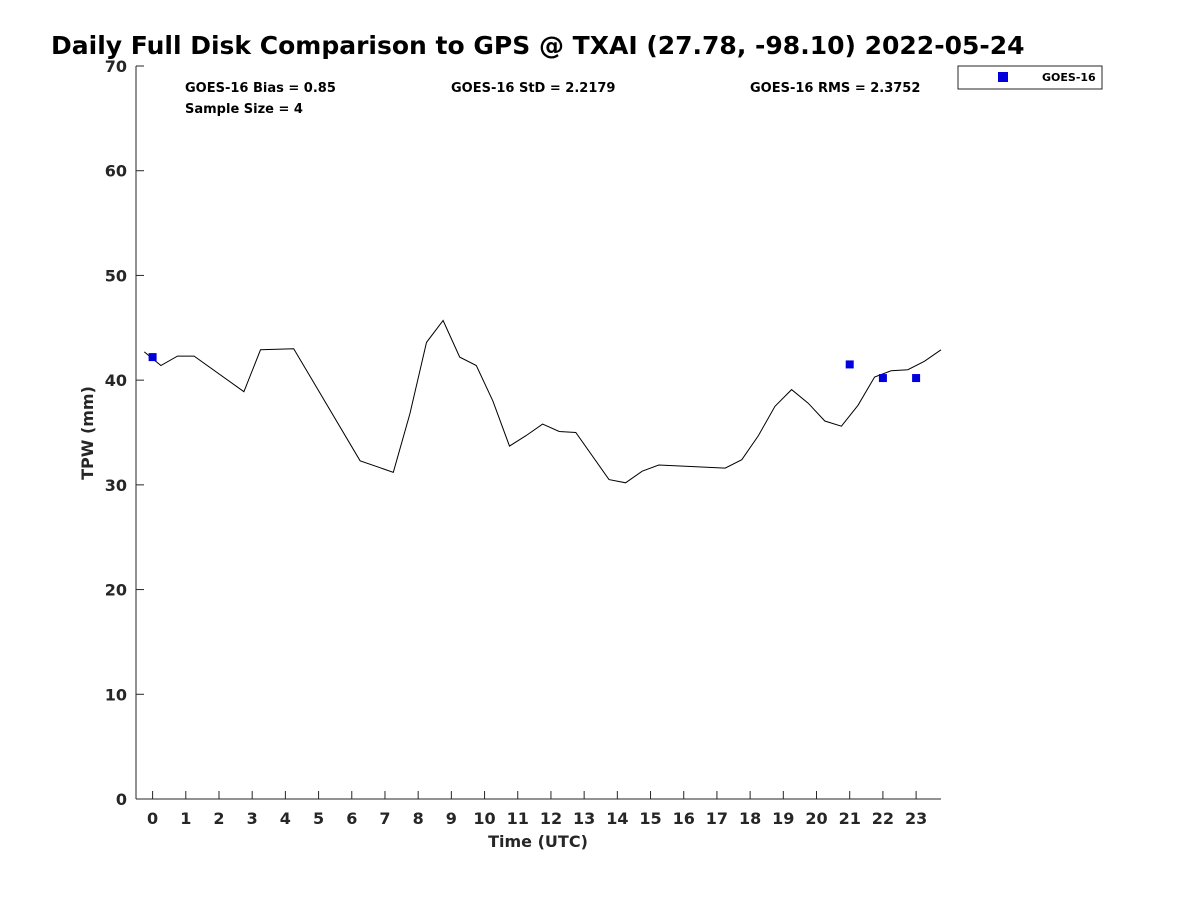 The image size is (1200, 900). What do you see at coordinates (87, 433) in the screenshot?
I see `y-axis-label: TPW (mm)` at bounding box center [87, 433].